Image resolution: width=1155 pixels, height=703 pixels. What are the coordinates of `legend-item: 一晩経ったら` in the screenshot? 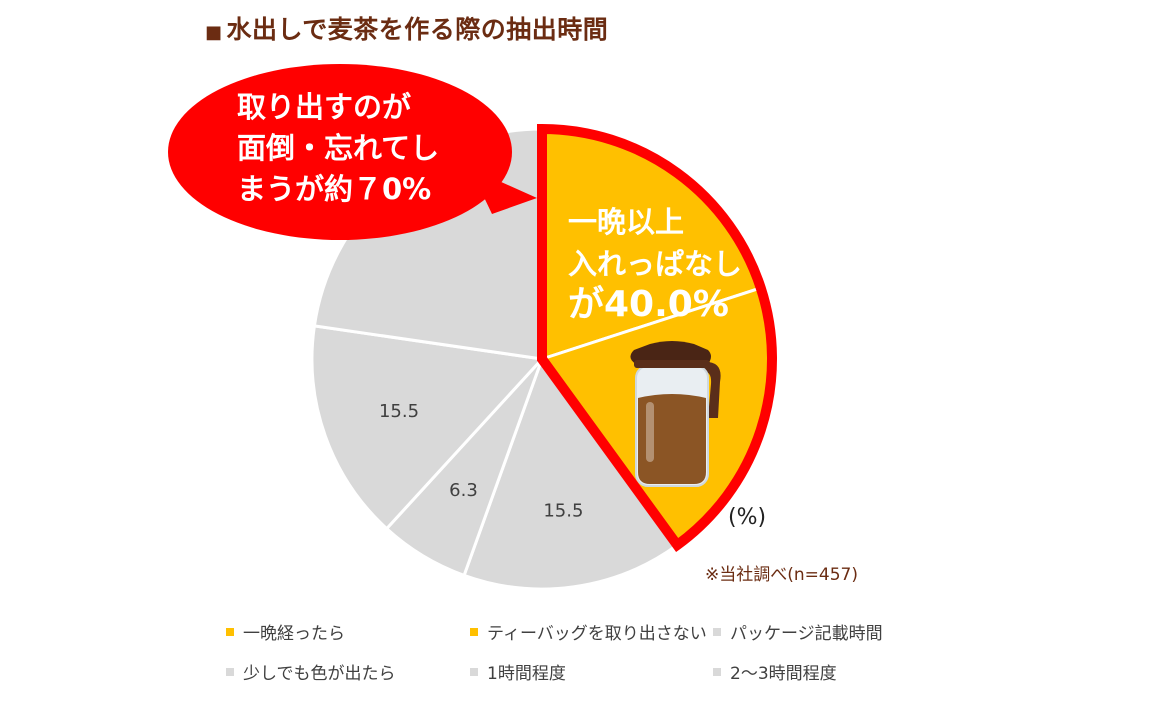 It's located at (285, 631).